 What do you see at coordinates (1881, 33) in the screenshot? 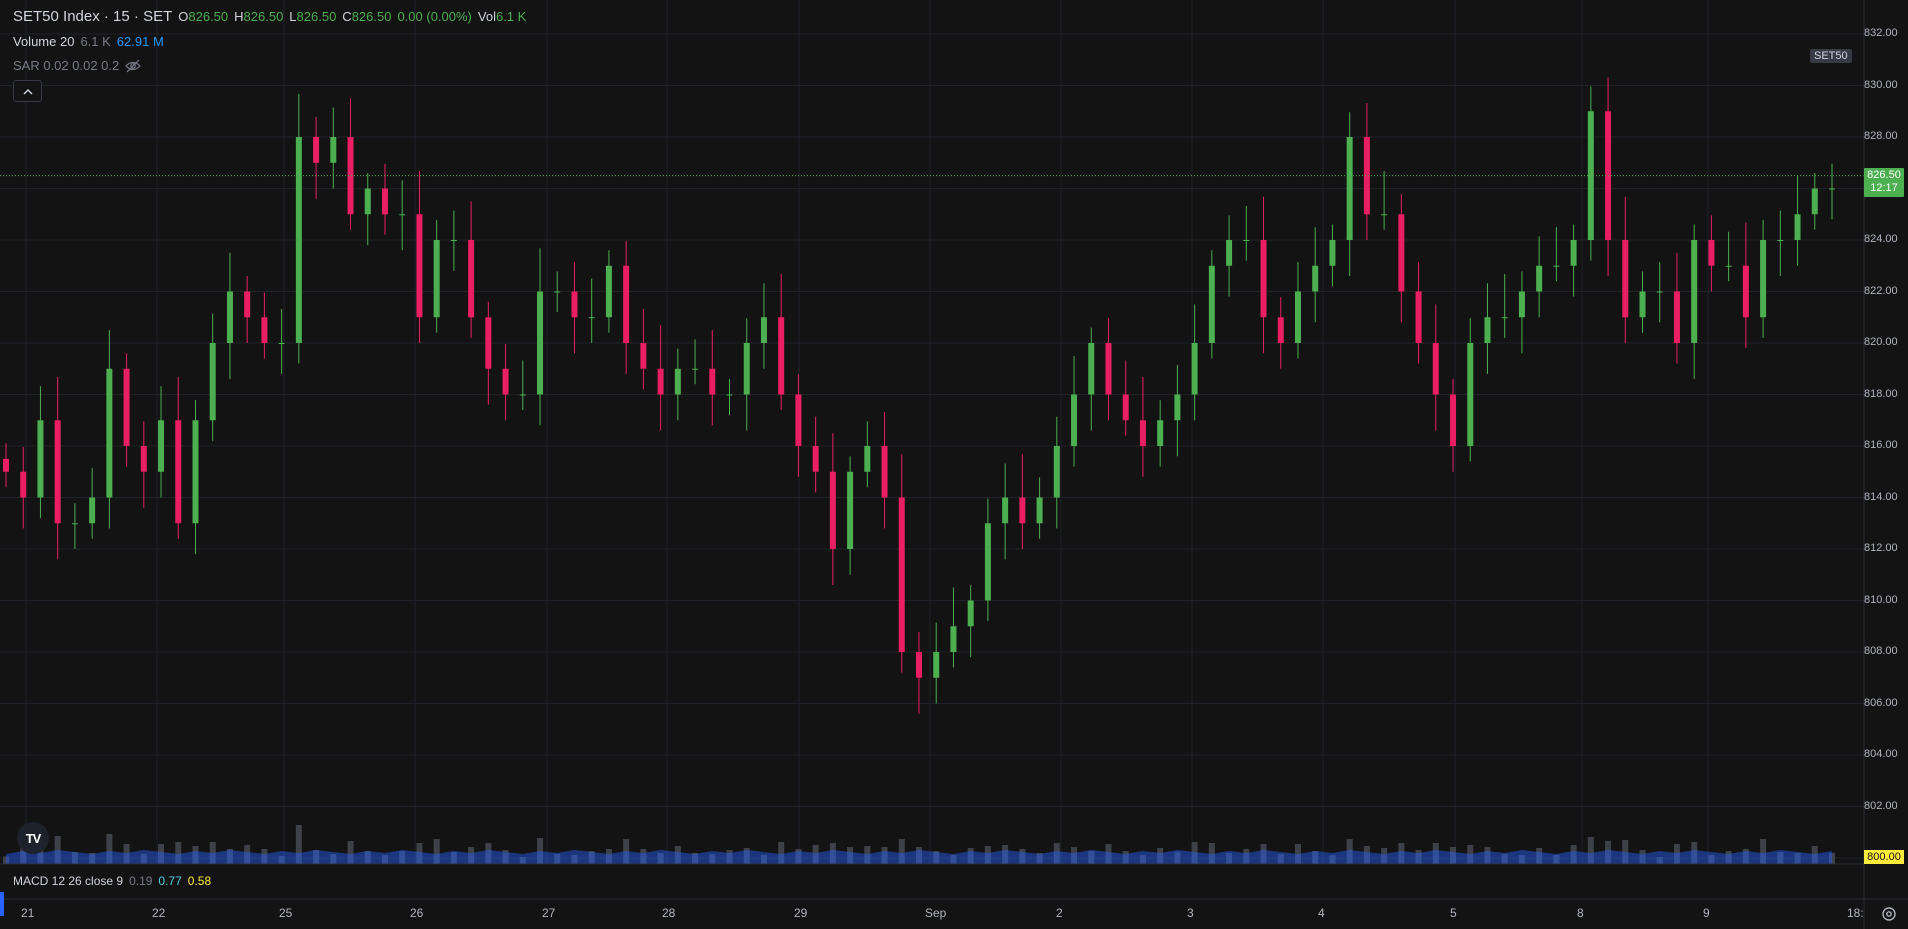
I see `price-axis-label: 832.00` at bounding box center [1881, 33].